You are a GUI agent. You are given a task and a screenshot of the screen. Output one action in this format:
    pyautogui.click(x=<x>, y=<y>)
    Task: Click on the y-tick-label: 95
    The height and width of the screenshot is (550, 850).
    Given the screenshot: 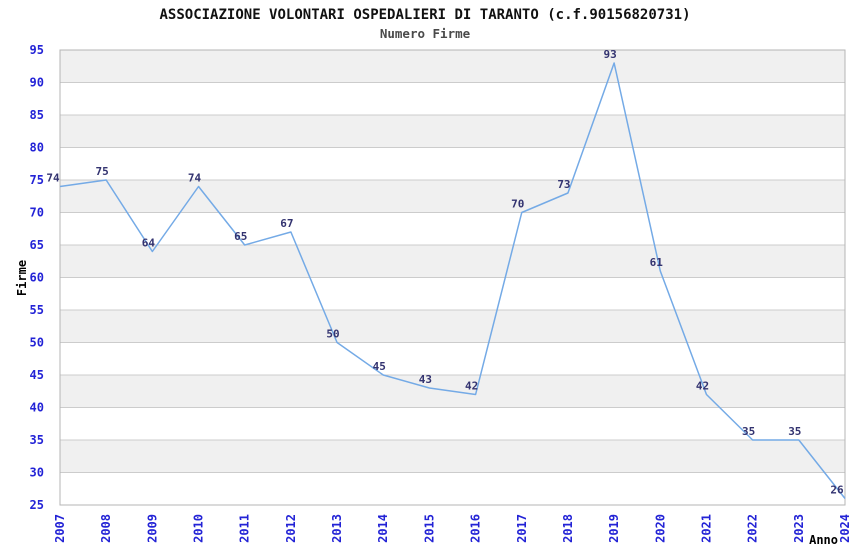 What is the action you would take?
    pyautogui.click(x=37, y=50)
    